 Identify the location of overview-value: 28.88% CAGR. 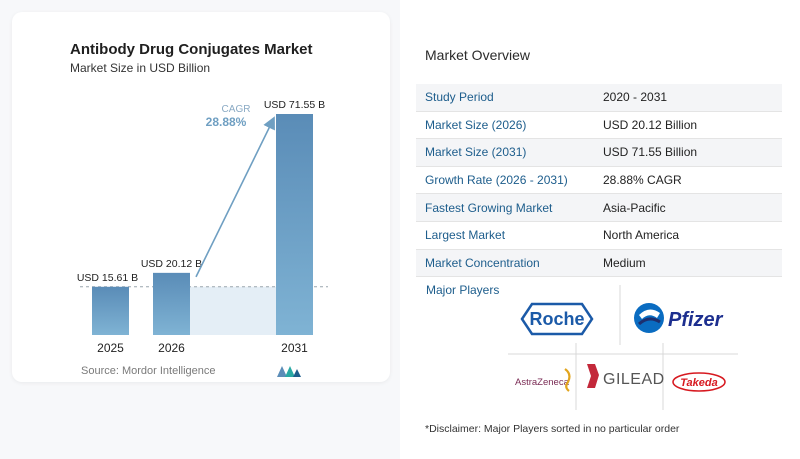
(642, 180).